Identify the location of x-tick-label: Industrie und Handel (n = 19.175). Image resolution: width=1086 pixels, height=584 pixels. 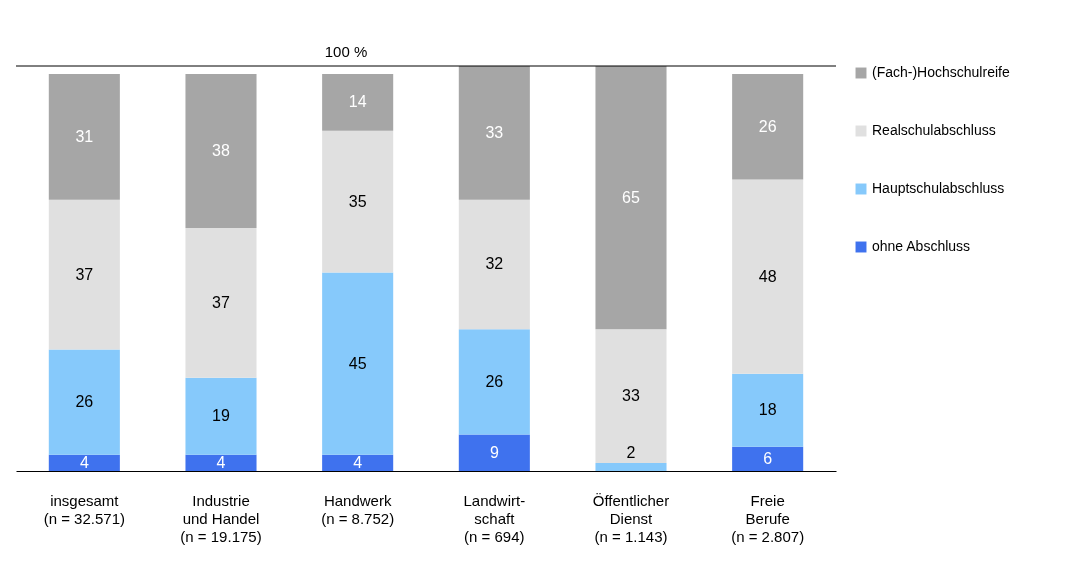
(221, 518).